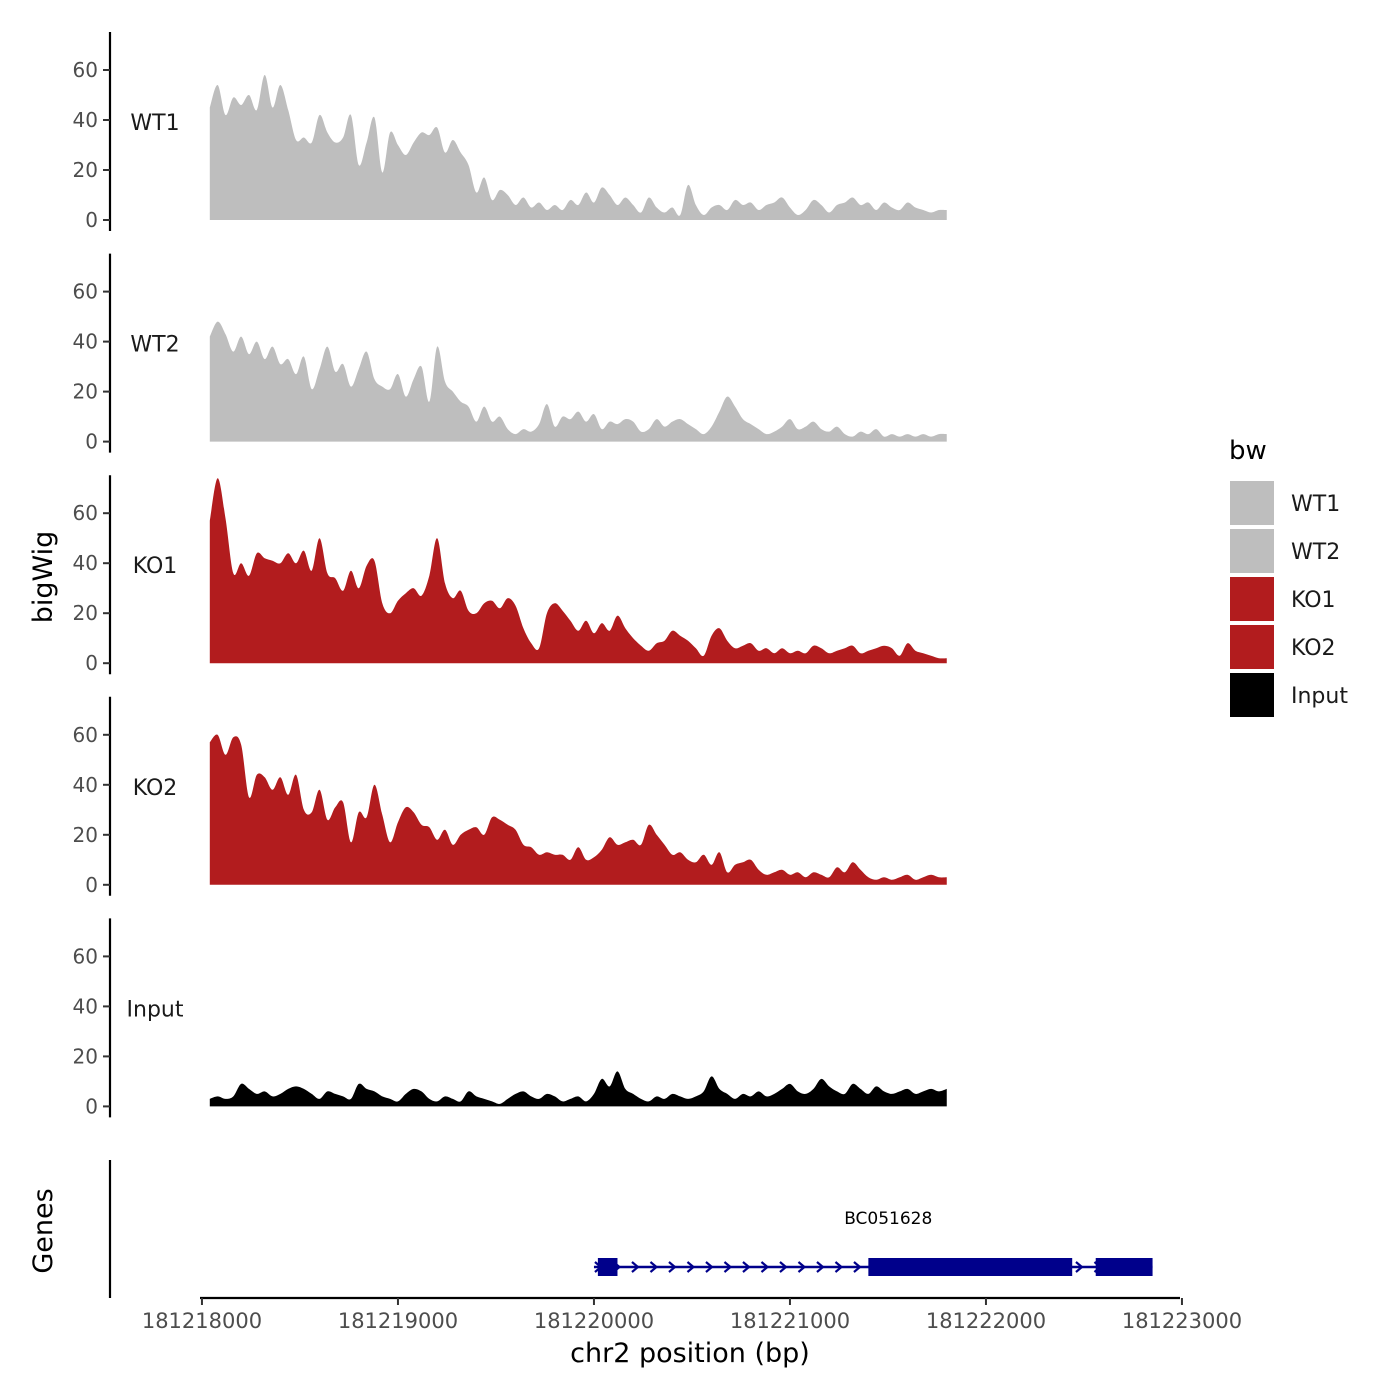  Describe the element at coordinates (1315, 504) in the screenshot. I see `legend-label: WT1` at that location.